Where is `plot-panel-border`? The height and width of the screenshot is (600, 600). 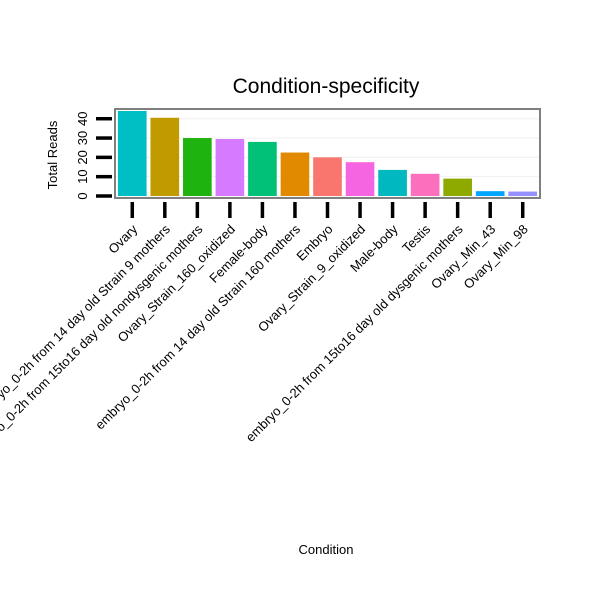
plot-panel-border is located at coordinates (327, 153).